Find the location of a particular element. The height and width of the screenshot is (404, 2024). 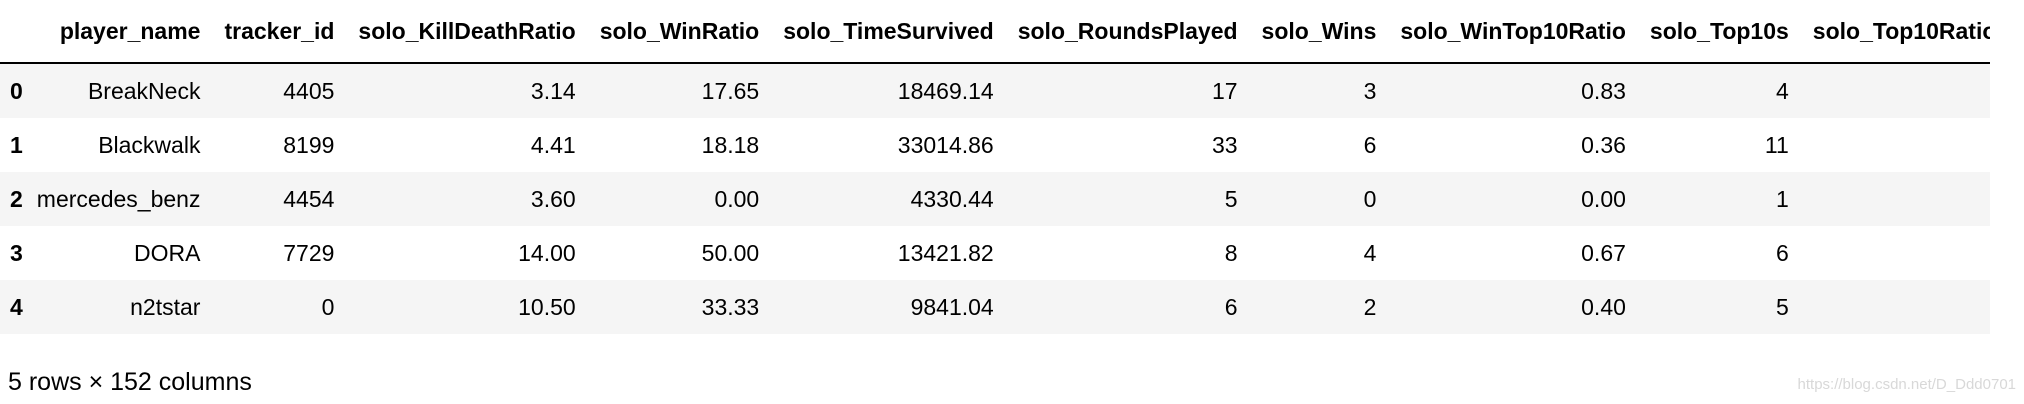

column-header: solo_Top10Ratio is located at coordinates (1901, 32).